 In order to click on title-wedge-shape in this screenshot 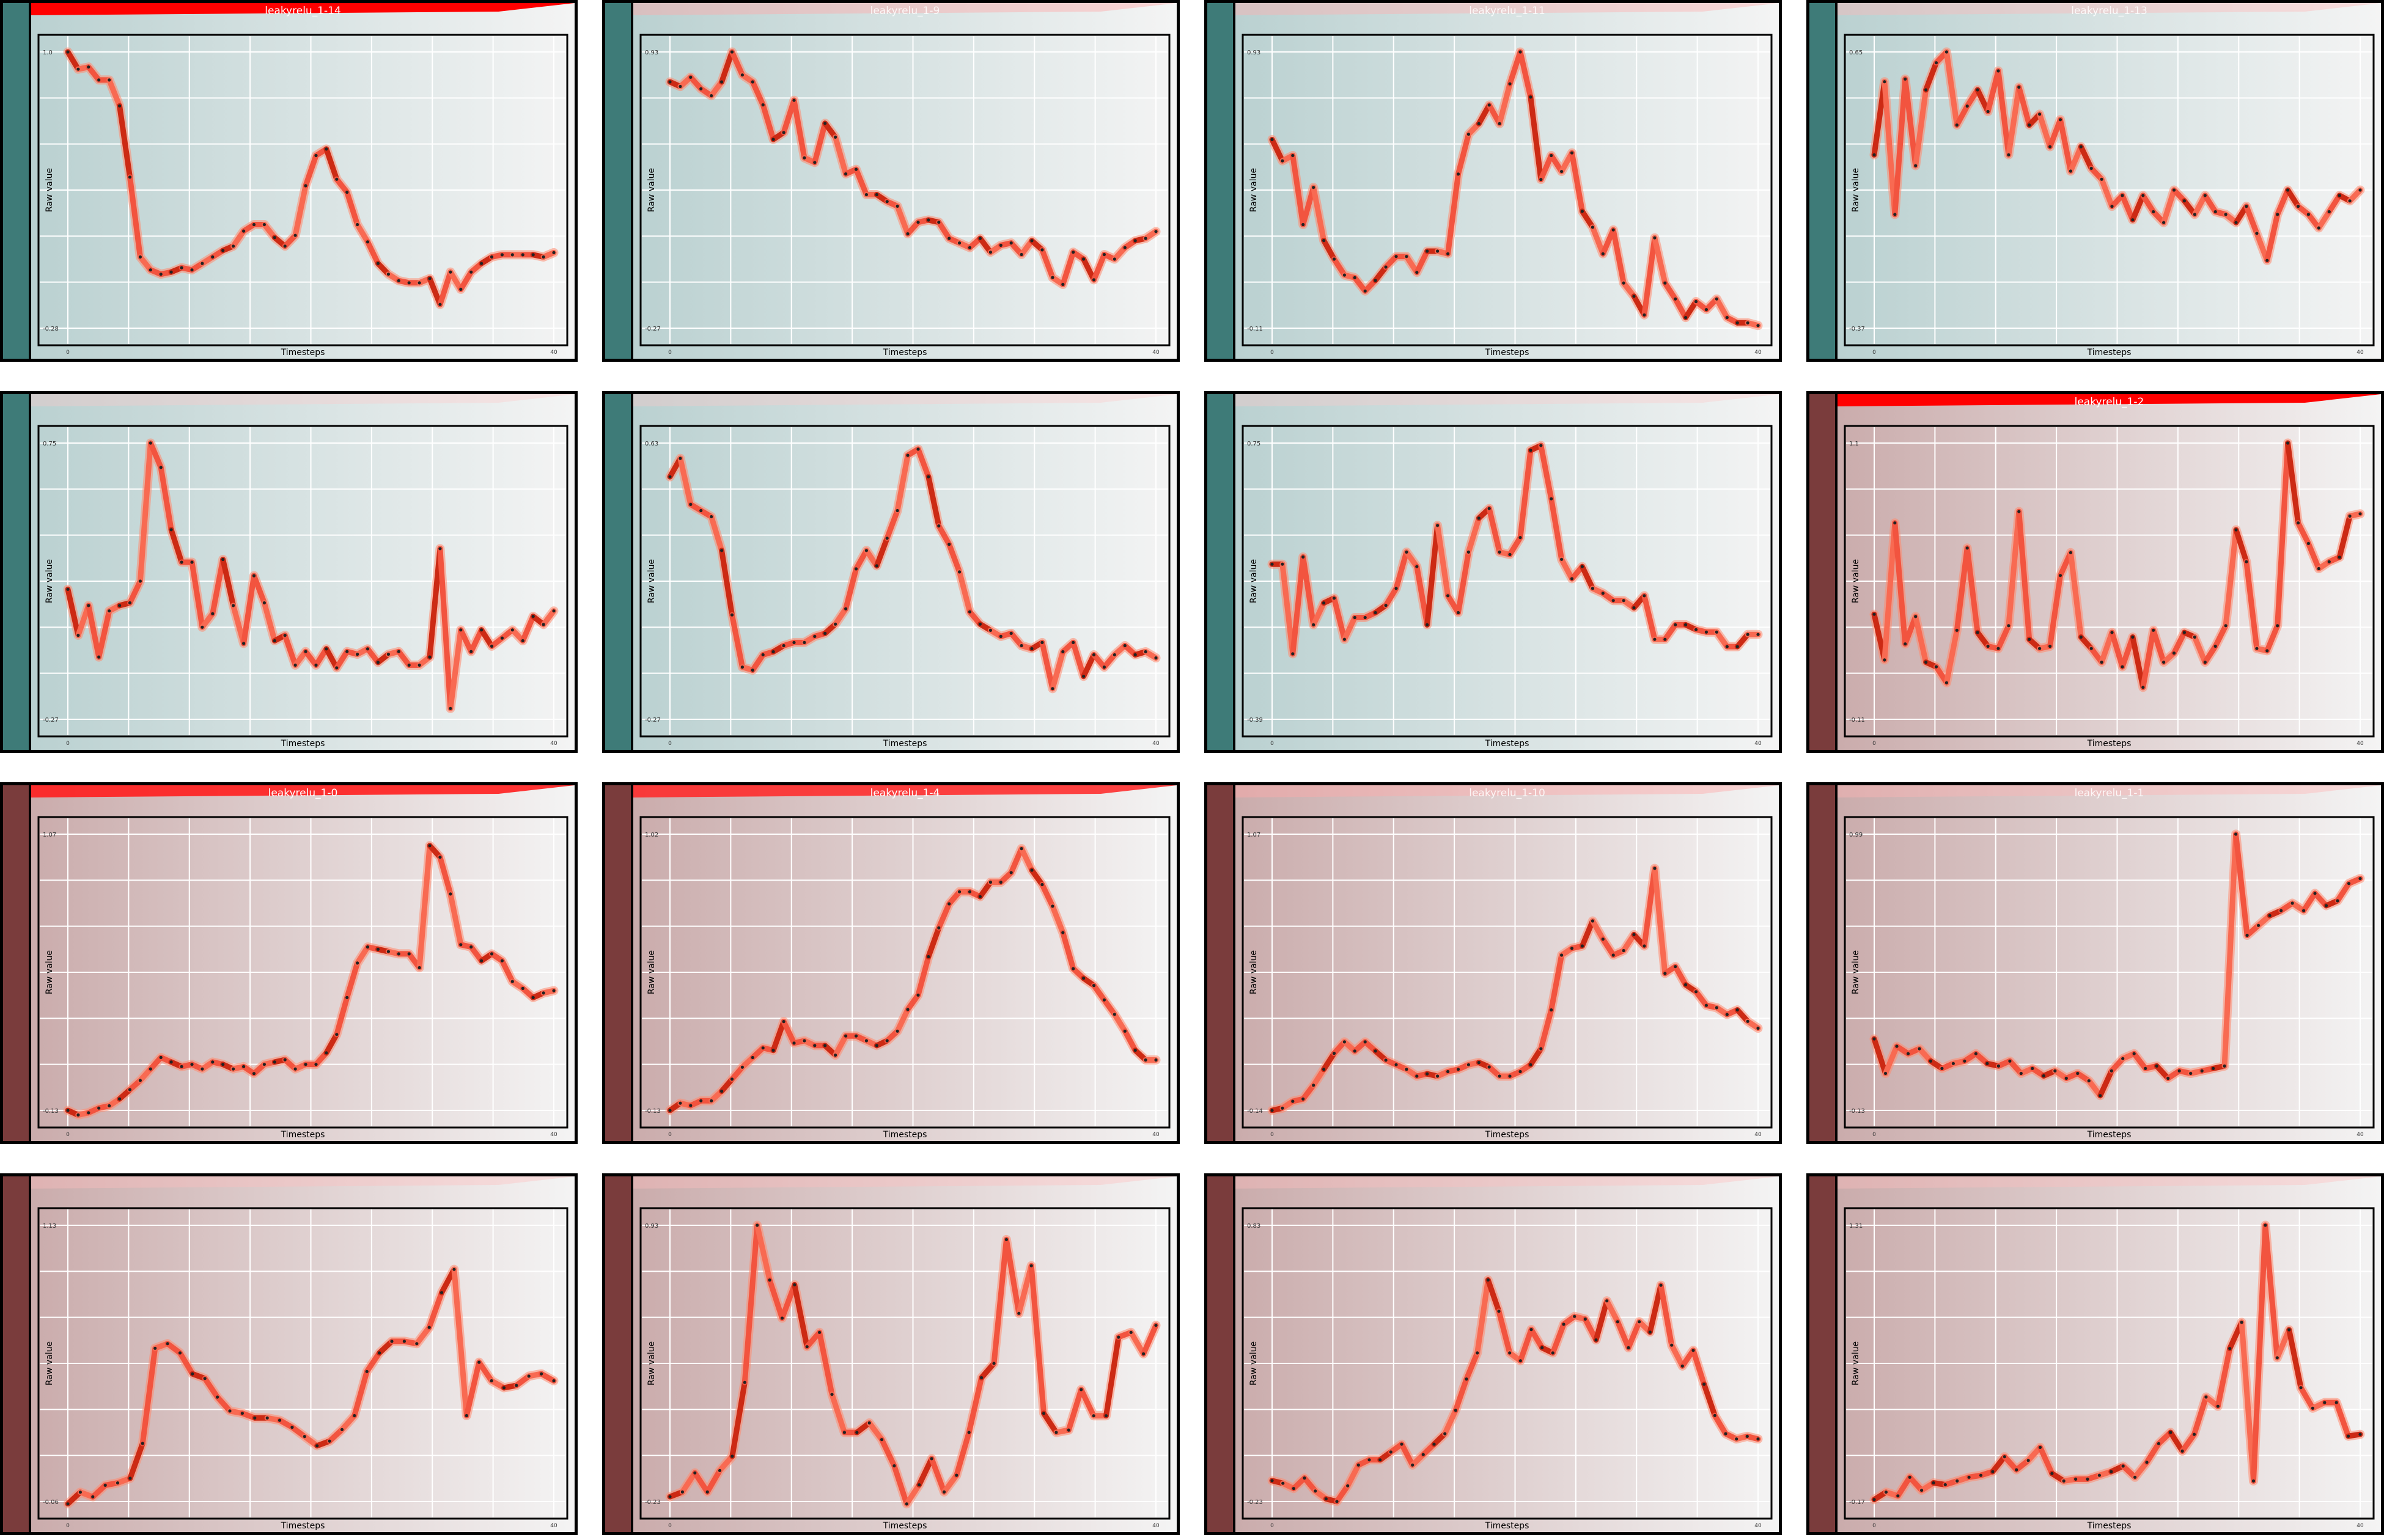, I will do `click(905, 792)`.